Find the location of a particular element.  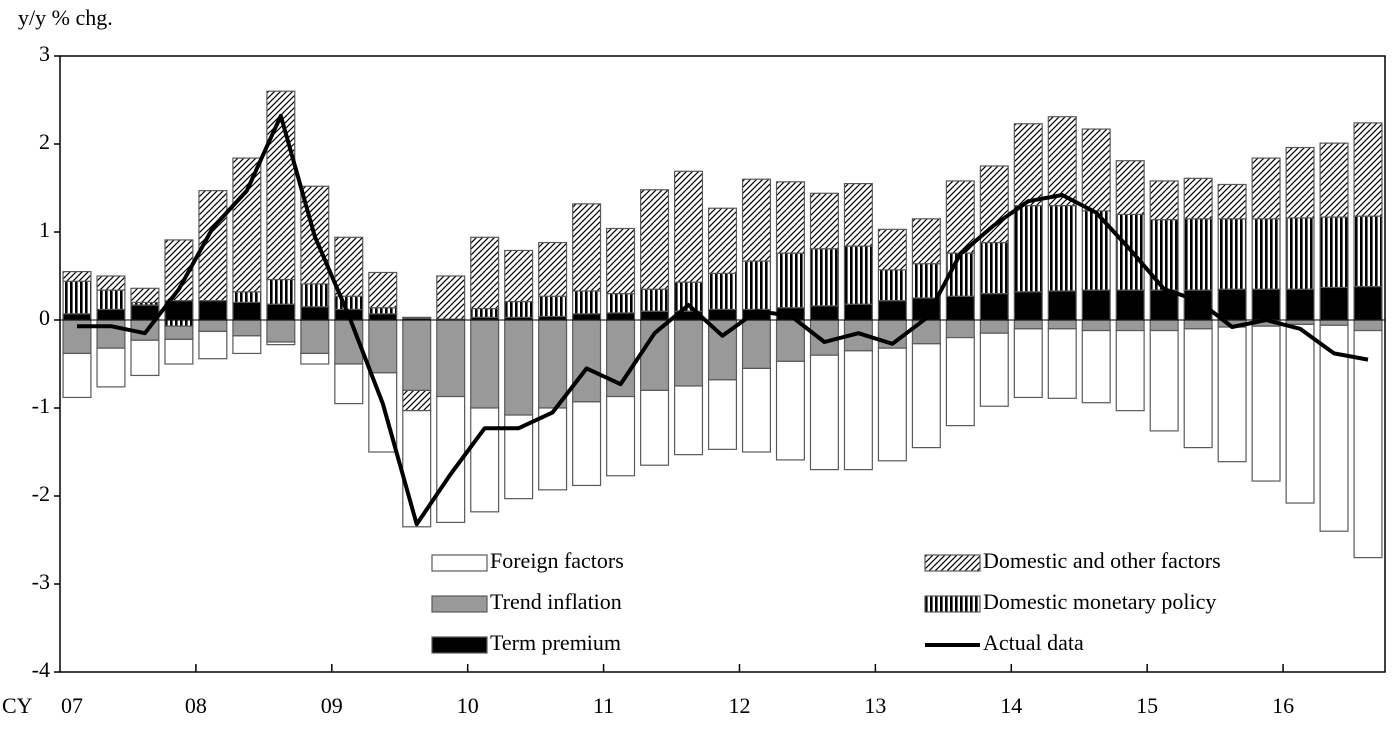

y-tick-label: -1 is located at coordinates (41, 405).